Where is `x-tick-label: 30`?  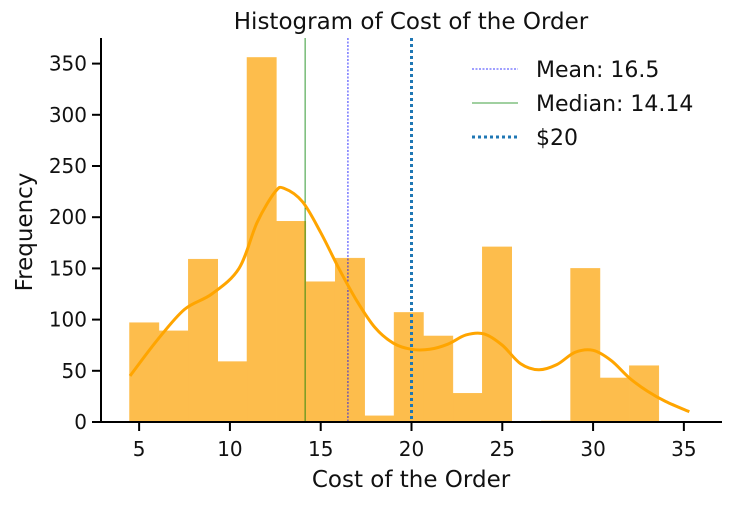
x-tick-label: 30 is located at coordinates (592, 449).